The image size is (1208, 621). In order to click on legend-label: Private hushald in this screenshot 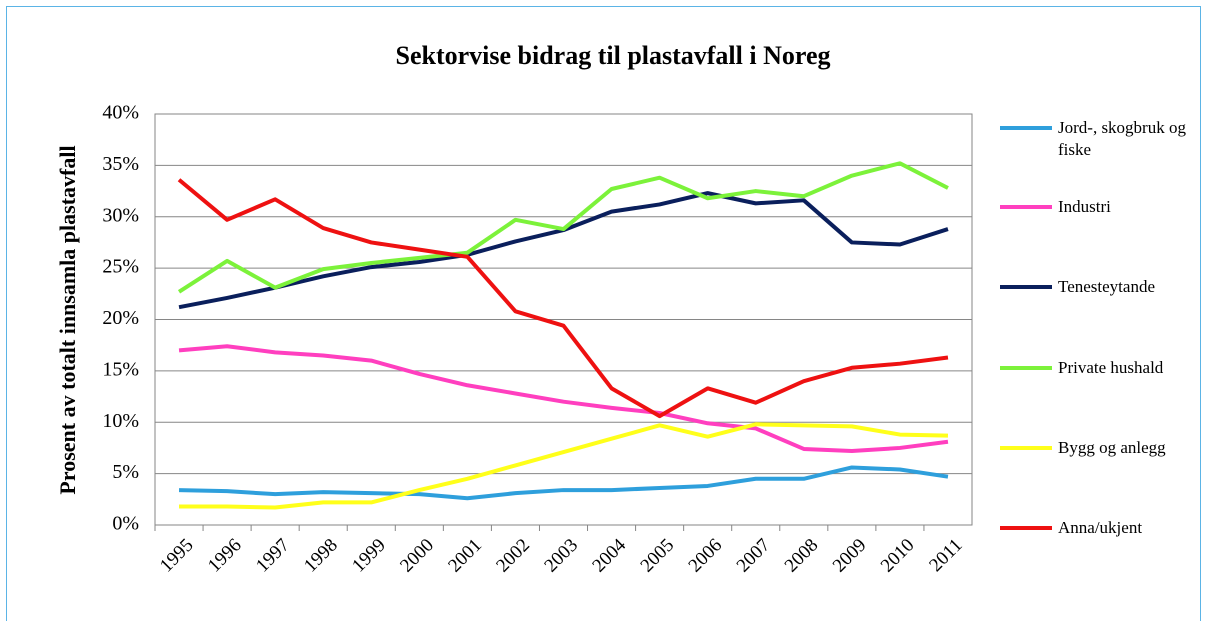, I will do `click(1111, 367)`.